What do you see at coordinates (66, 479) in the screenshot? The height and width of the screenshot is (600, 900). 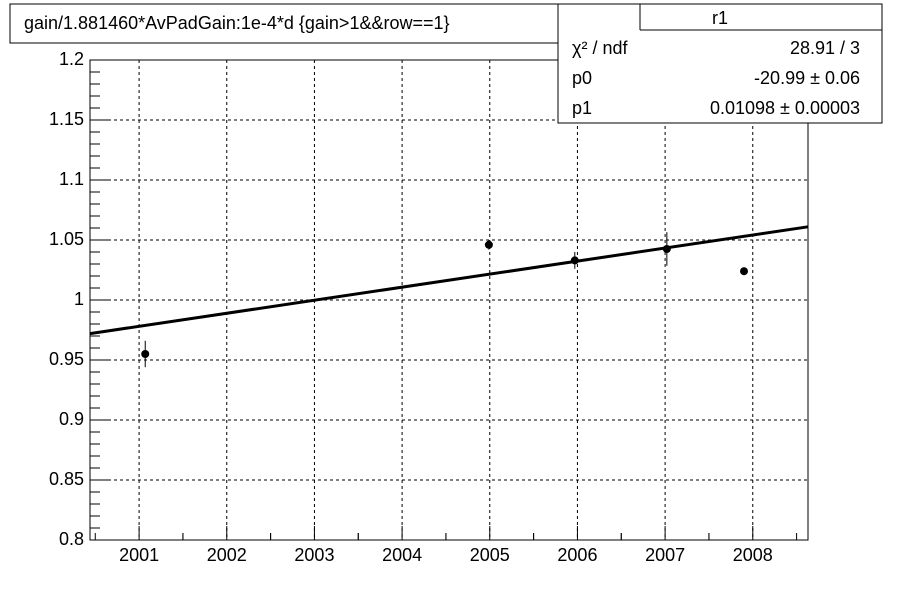 I see `y-tick-label: 0.85` at bounding box center [66, 479].